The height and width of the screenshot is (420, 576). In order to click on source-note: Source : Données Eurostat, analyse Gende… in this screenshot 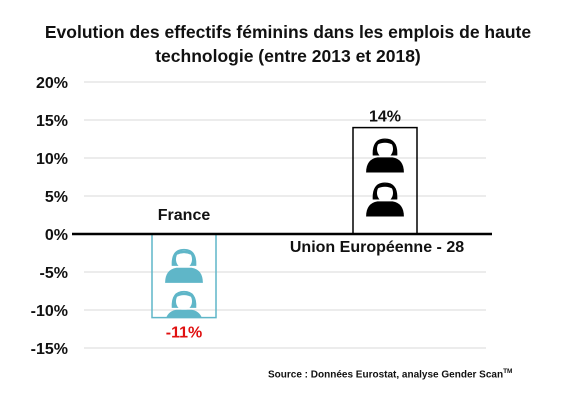, I will do `click(390, 374)`.